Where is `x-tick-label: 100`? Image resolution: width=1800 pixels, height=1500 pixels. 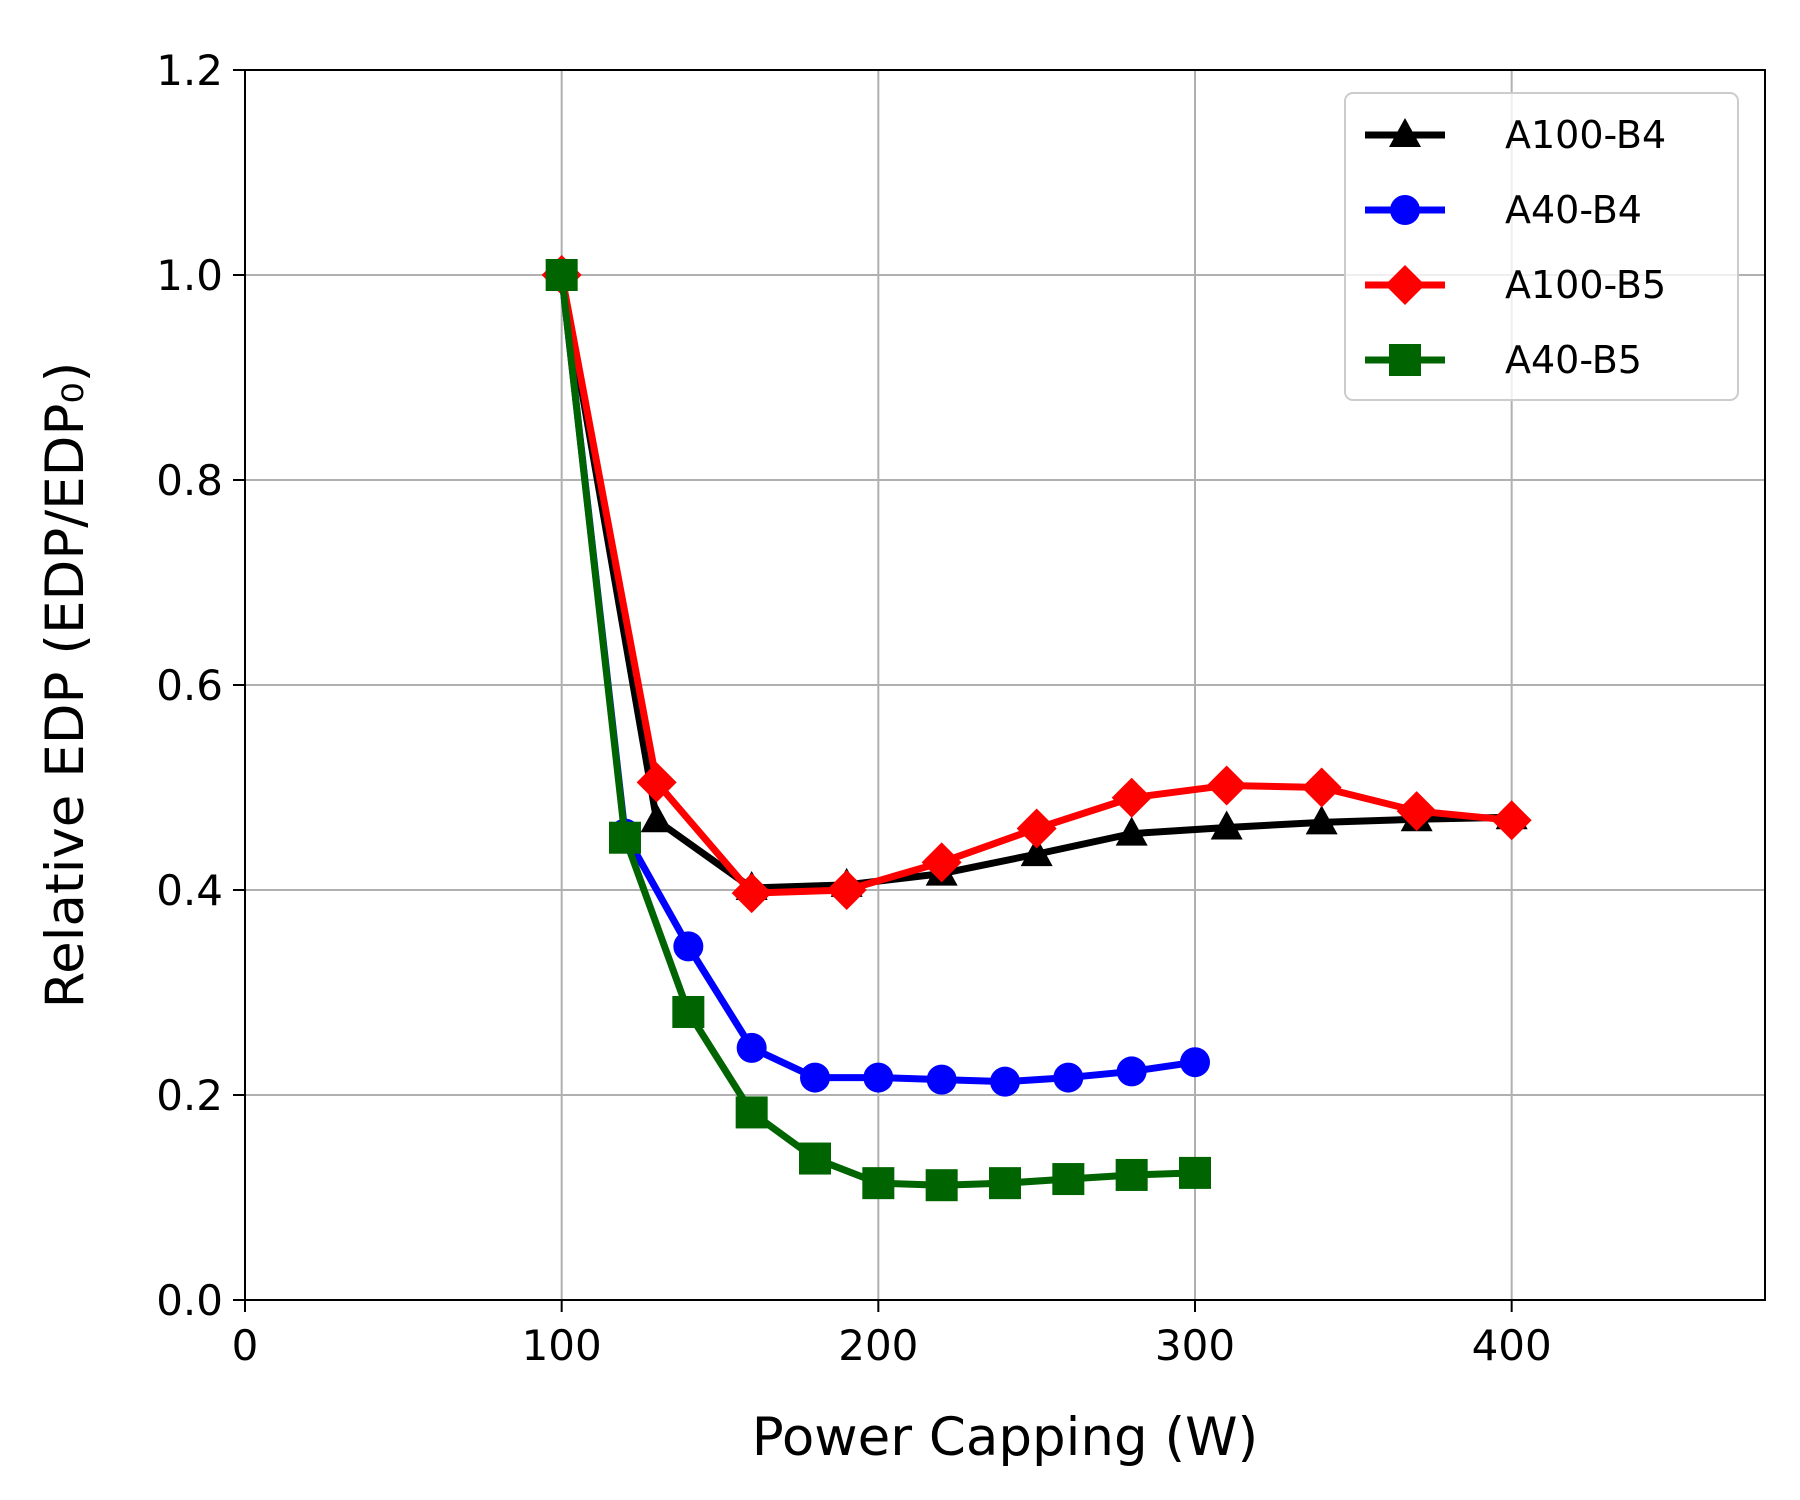 x-tick-label: 100 is located at coordinates (562, 1345).